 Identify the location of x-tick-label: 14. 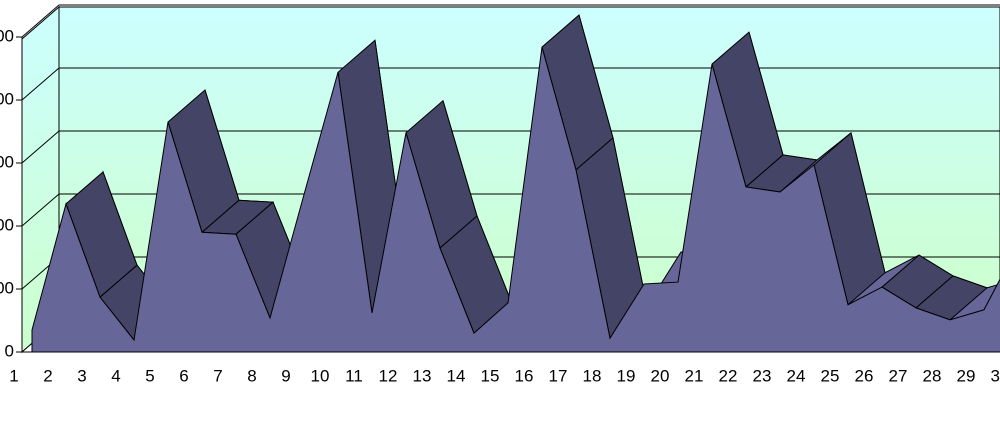
(456, 375).